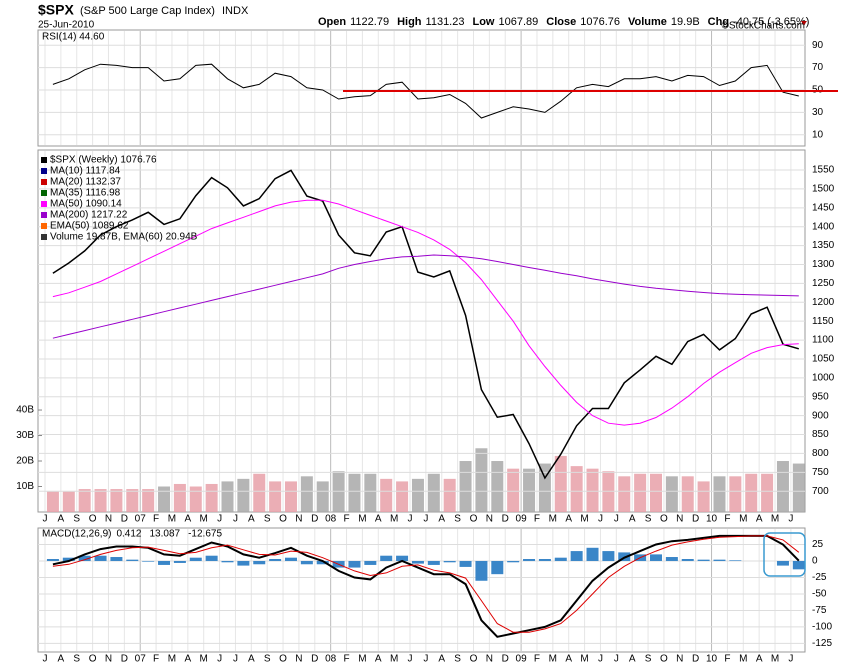  Describe the element at coordinates (128, 534) in the screenshot. I see `macd-legend-value: 0.412` at that location.